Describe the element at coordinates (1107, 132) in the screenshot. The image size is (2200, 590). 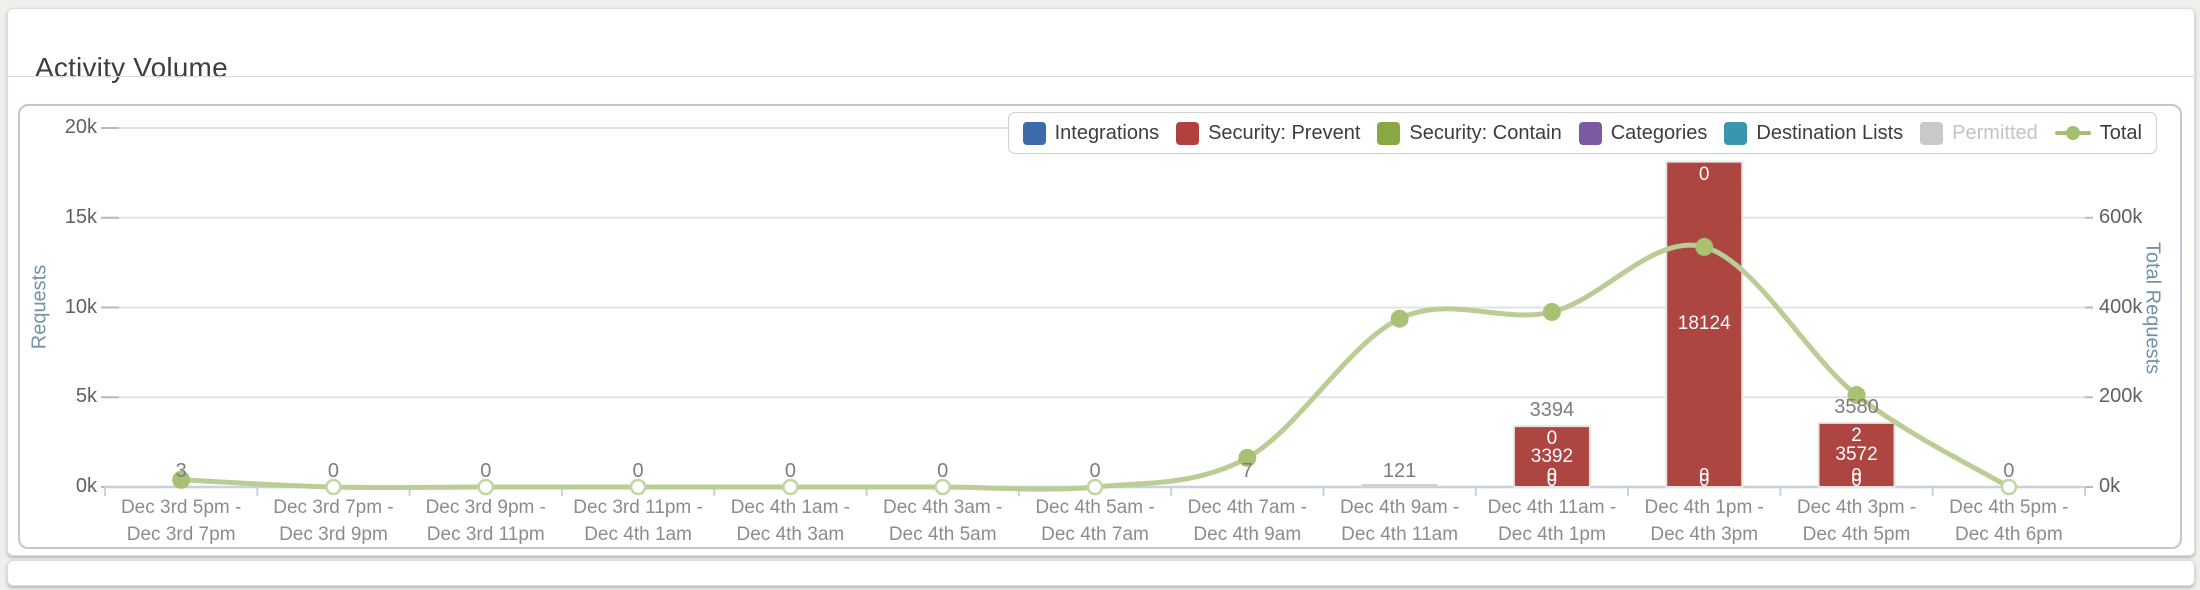
I see `legend-label: Integrations` at that location.